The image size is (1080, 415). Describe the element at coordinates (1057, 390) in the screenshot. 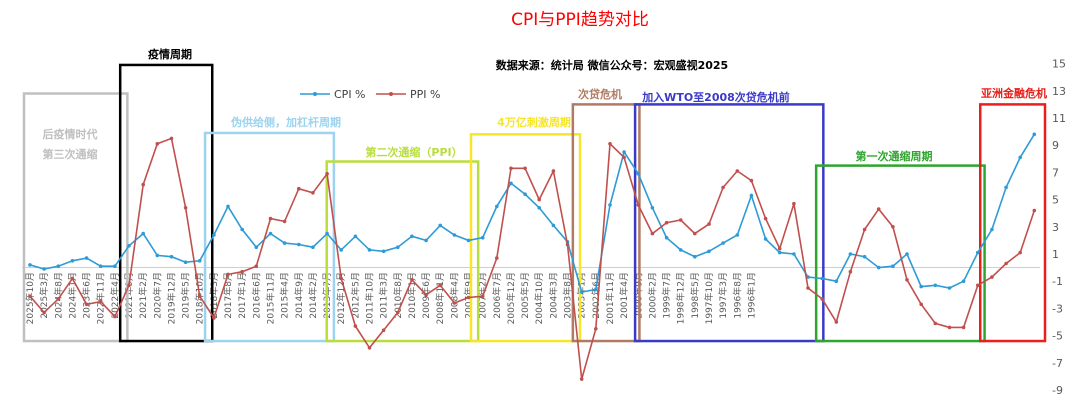

I see `y-tick-label: -9` at that location.